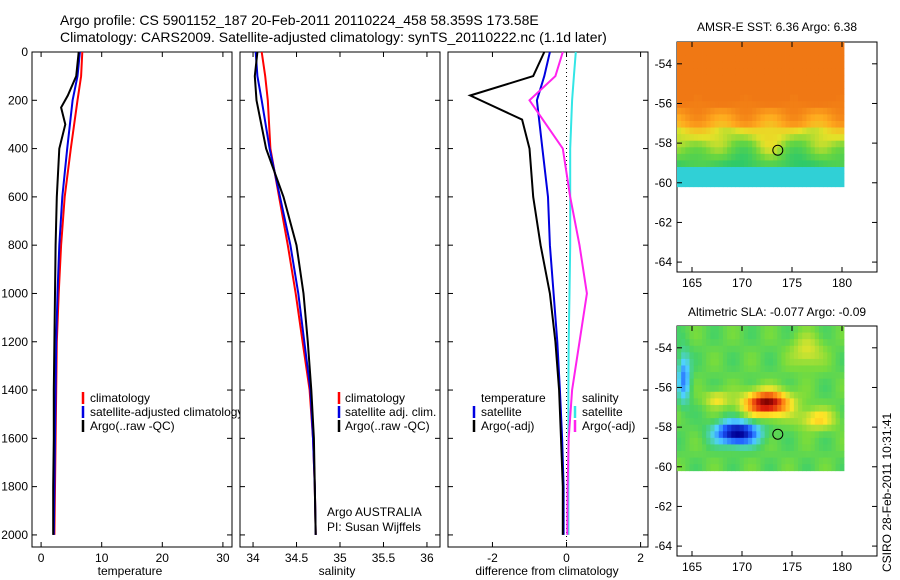 The height and width of the screenshot is (580, 900). I want to click on y-tick-label: 600, so click(18, 197).